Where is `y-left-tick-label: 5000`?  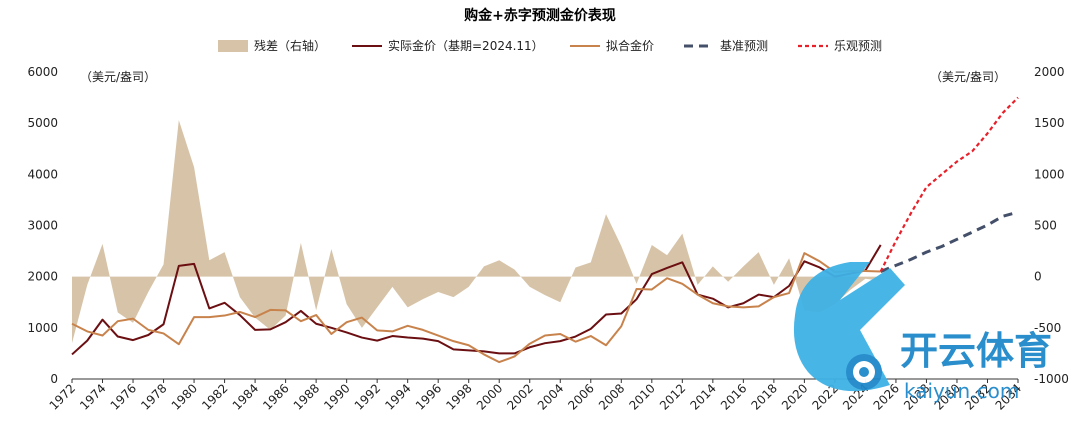
y-left-tick-label: 5000 is located at coordinates (42, 123).